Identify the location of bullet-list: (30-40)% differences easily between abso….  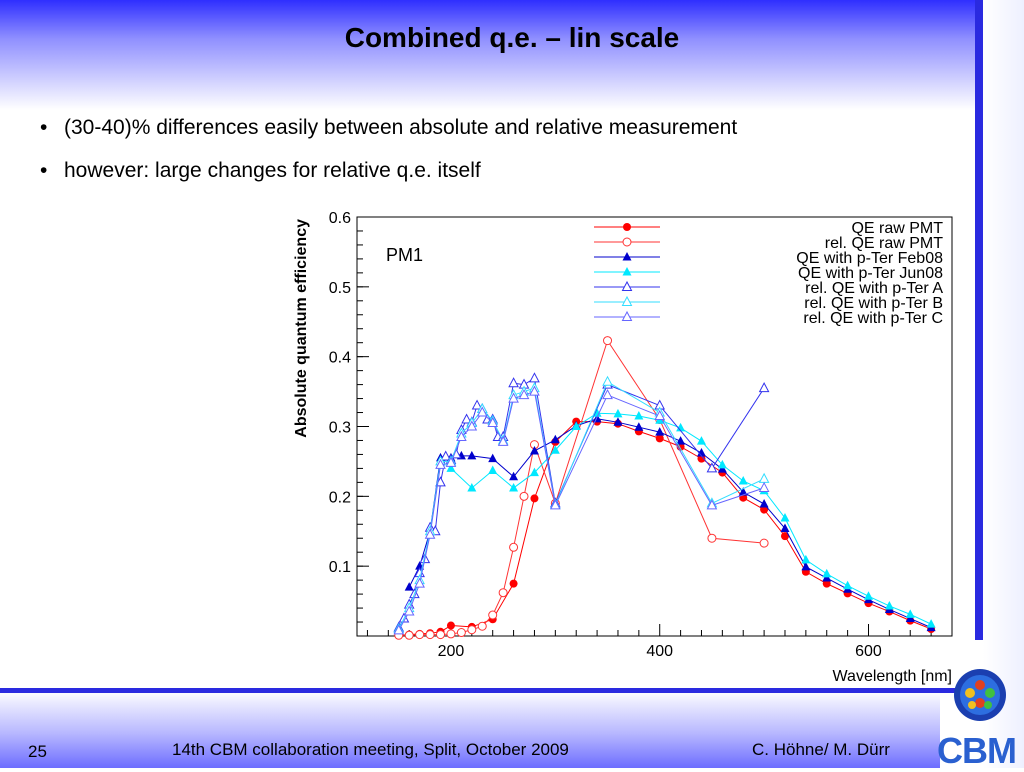
(388, 159).